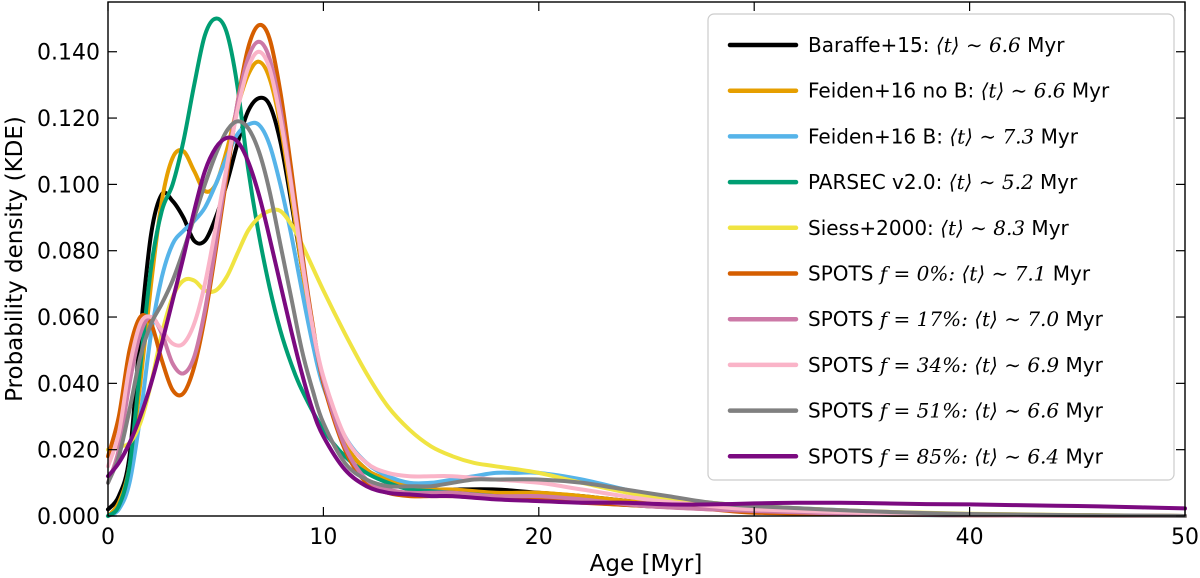 This screenshot has width=1200, height=578. Describe the element at coordinates (939, 228) in the screenshot. I see `legend-label-5: Siess+2000: ⟨t⟩ ∼ 8.3 Myr` at that location.